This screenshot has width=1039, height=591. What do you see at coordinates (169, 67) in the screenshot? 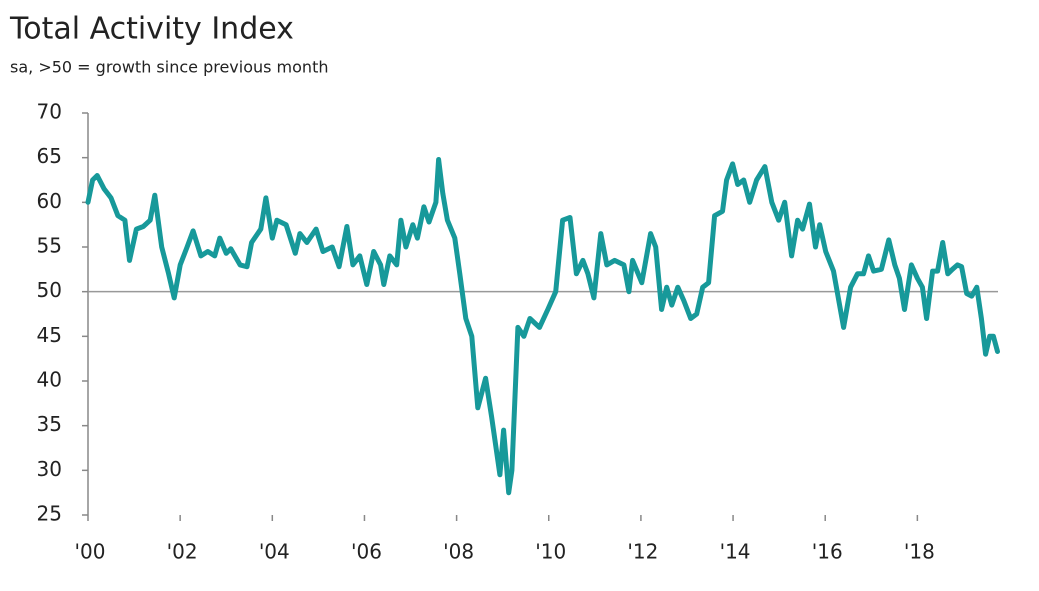
I see `chart-subtitle: sa, >50 = growth since previous month` at bounding box center [169, 67].